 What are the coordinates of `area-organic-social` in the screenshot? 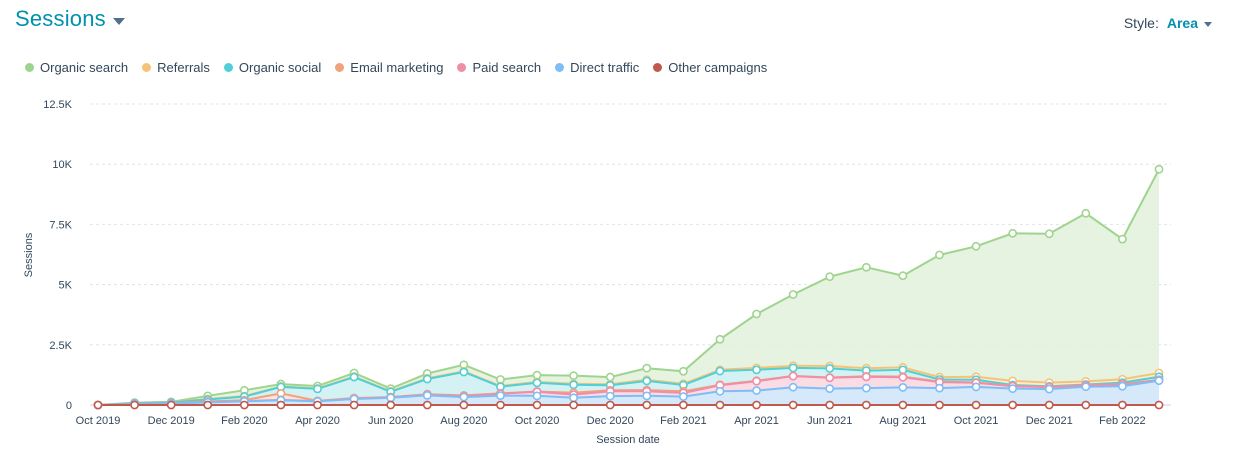 It's located at (628, 386).